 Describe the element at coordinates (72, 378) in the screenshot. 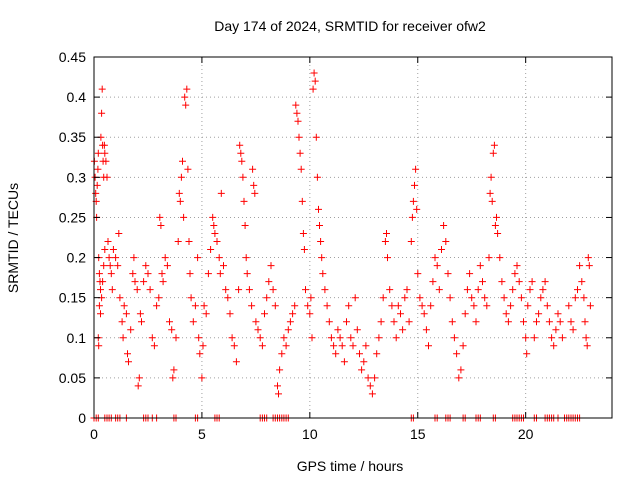

I see `y-tick-label: 0.05` at that location.